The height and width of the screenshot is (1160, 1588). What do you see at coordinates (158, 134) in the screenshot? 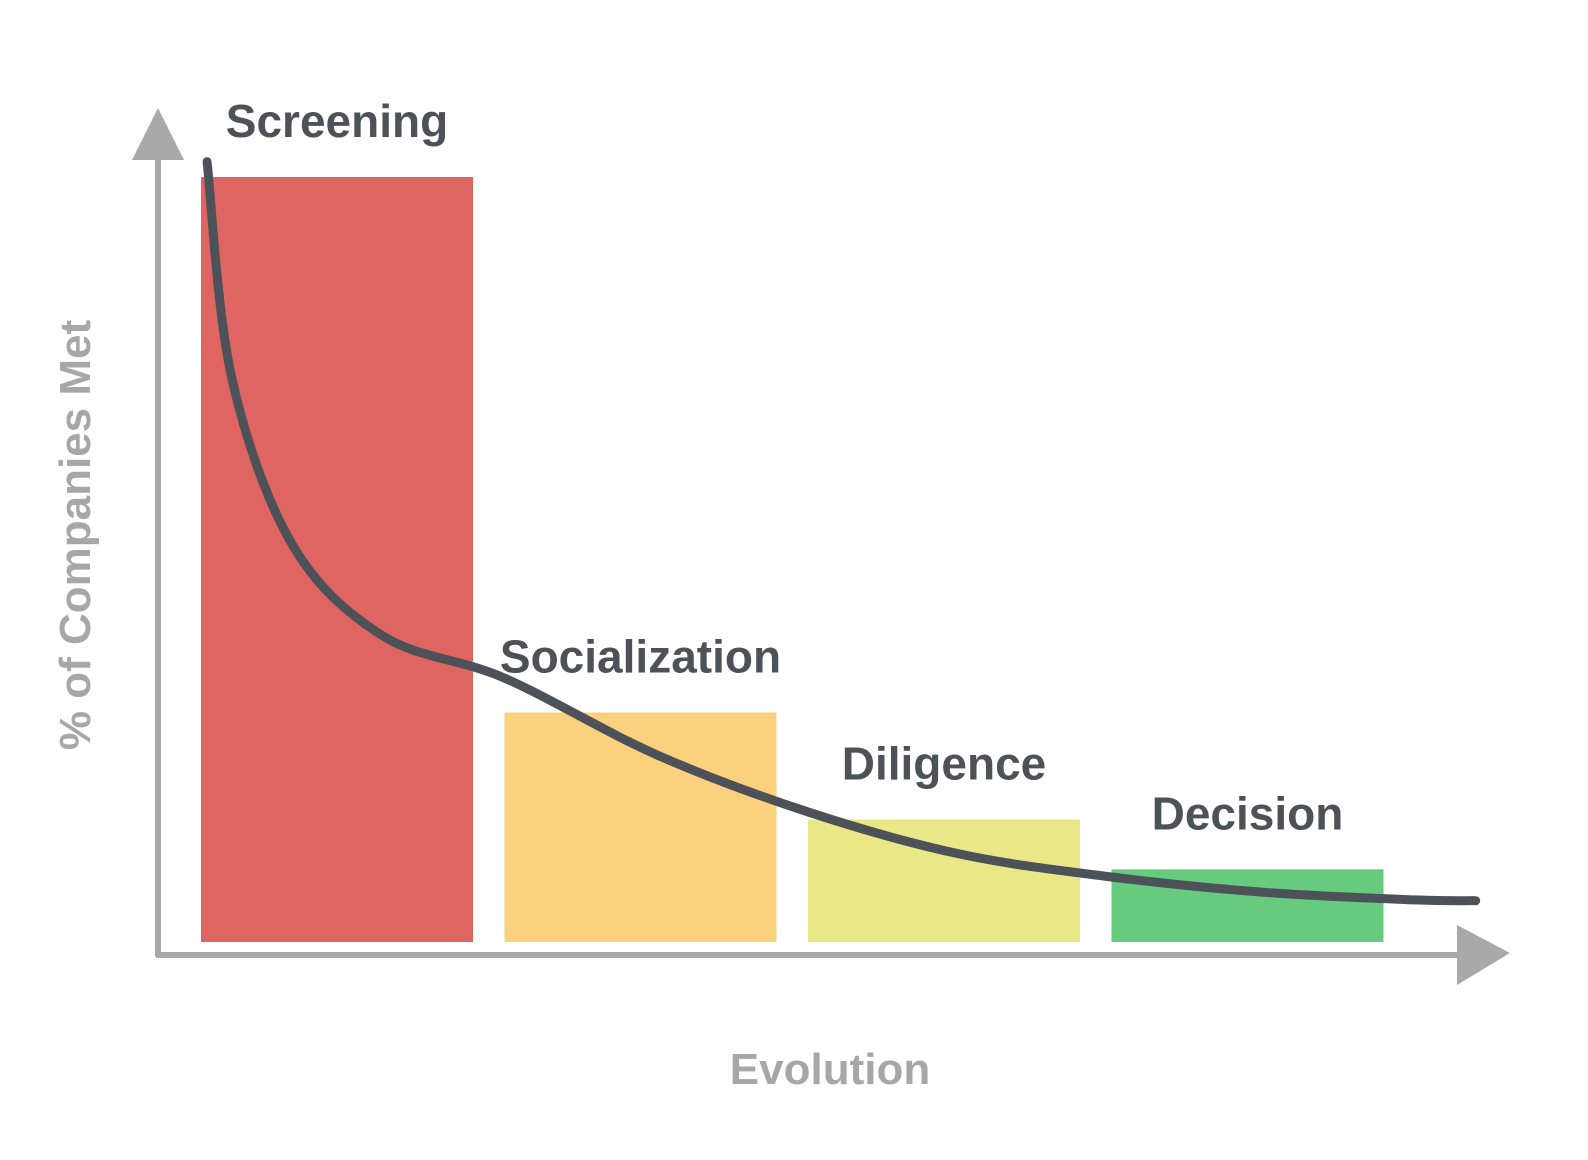
I see `y-axis-arrowhead` at bounding box center [158, 134].